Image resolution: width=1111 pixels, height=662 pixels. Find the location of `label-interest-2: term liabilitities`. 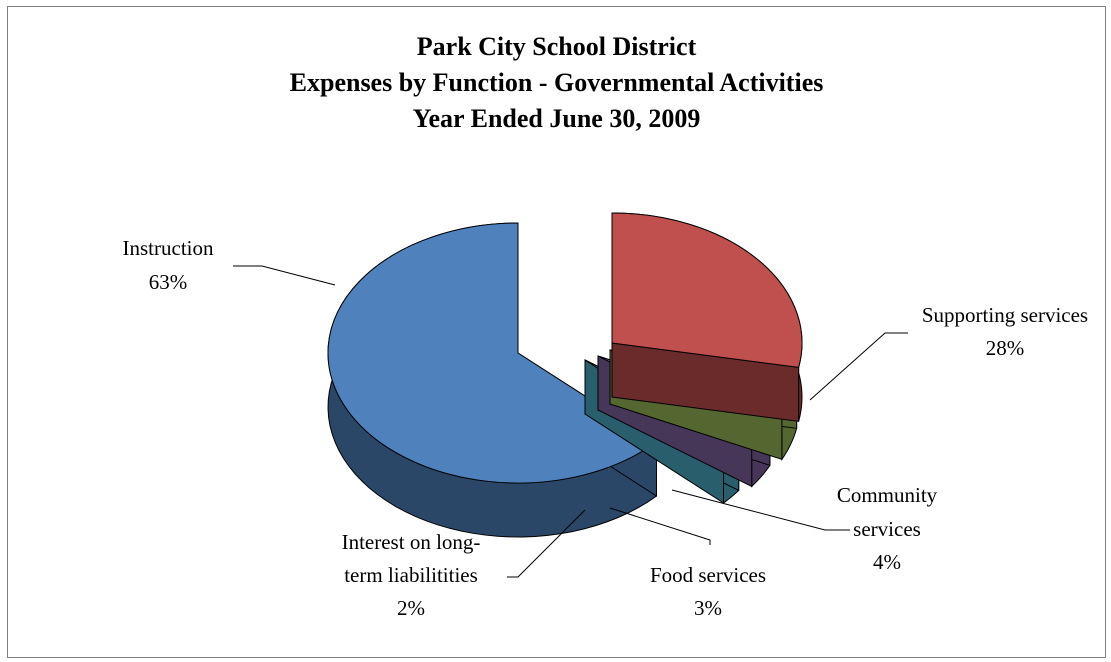

label-interest-2: term liabilitities is located at coordinates (411, 575).